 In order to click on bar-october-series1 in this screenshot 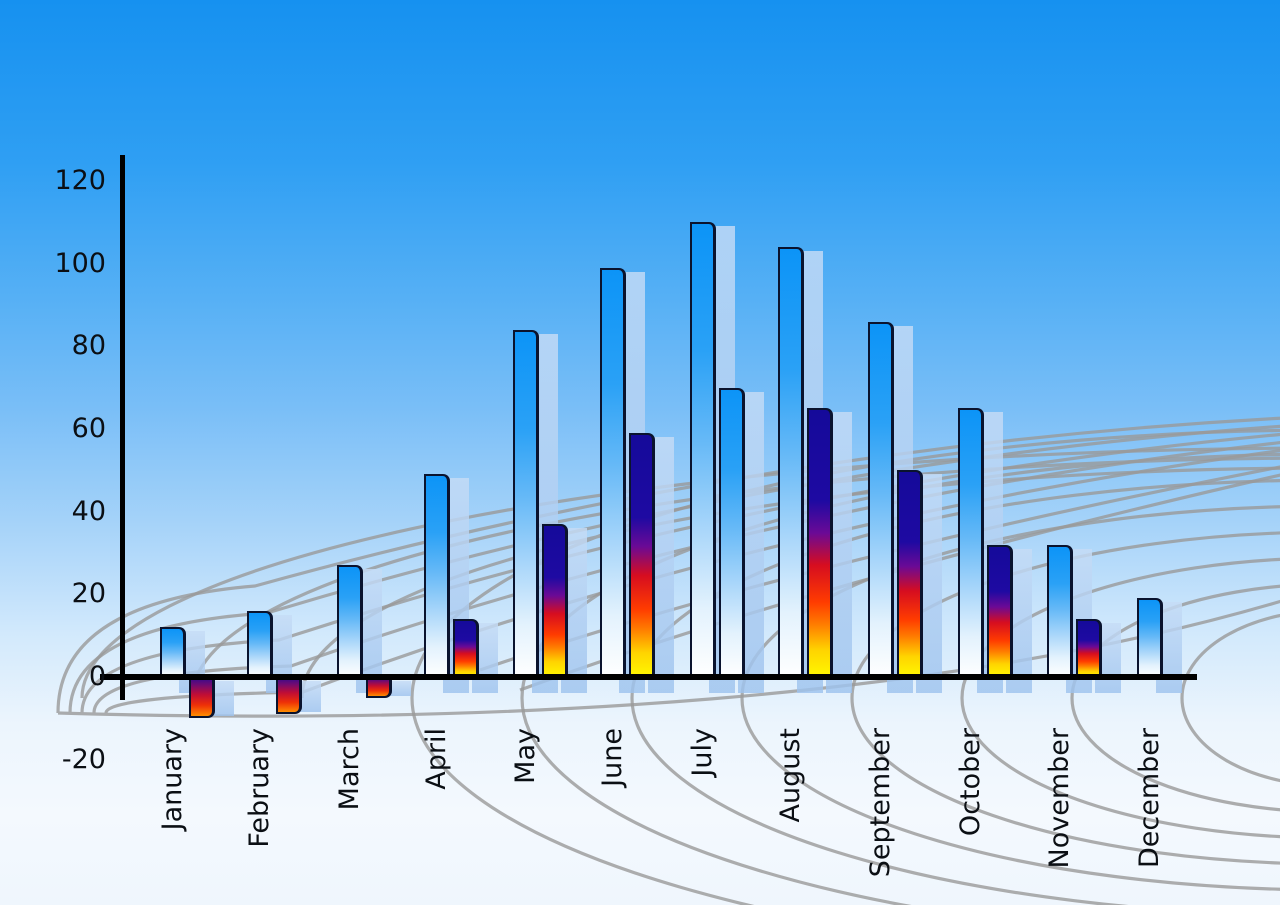, I will do `click(971, 542)`.